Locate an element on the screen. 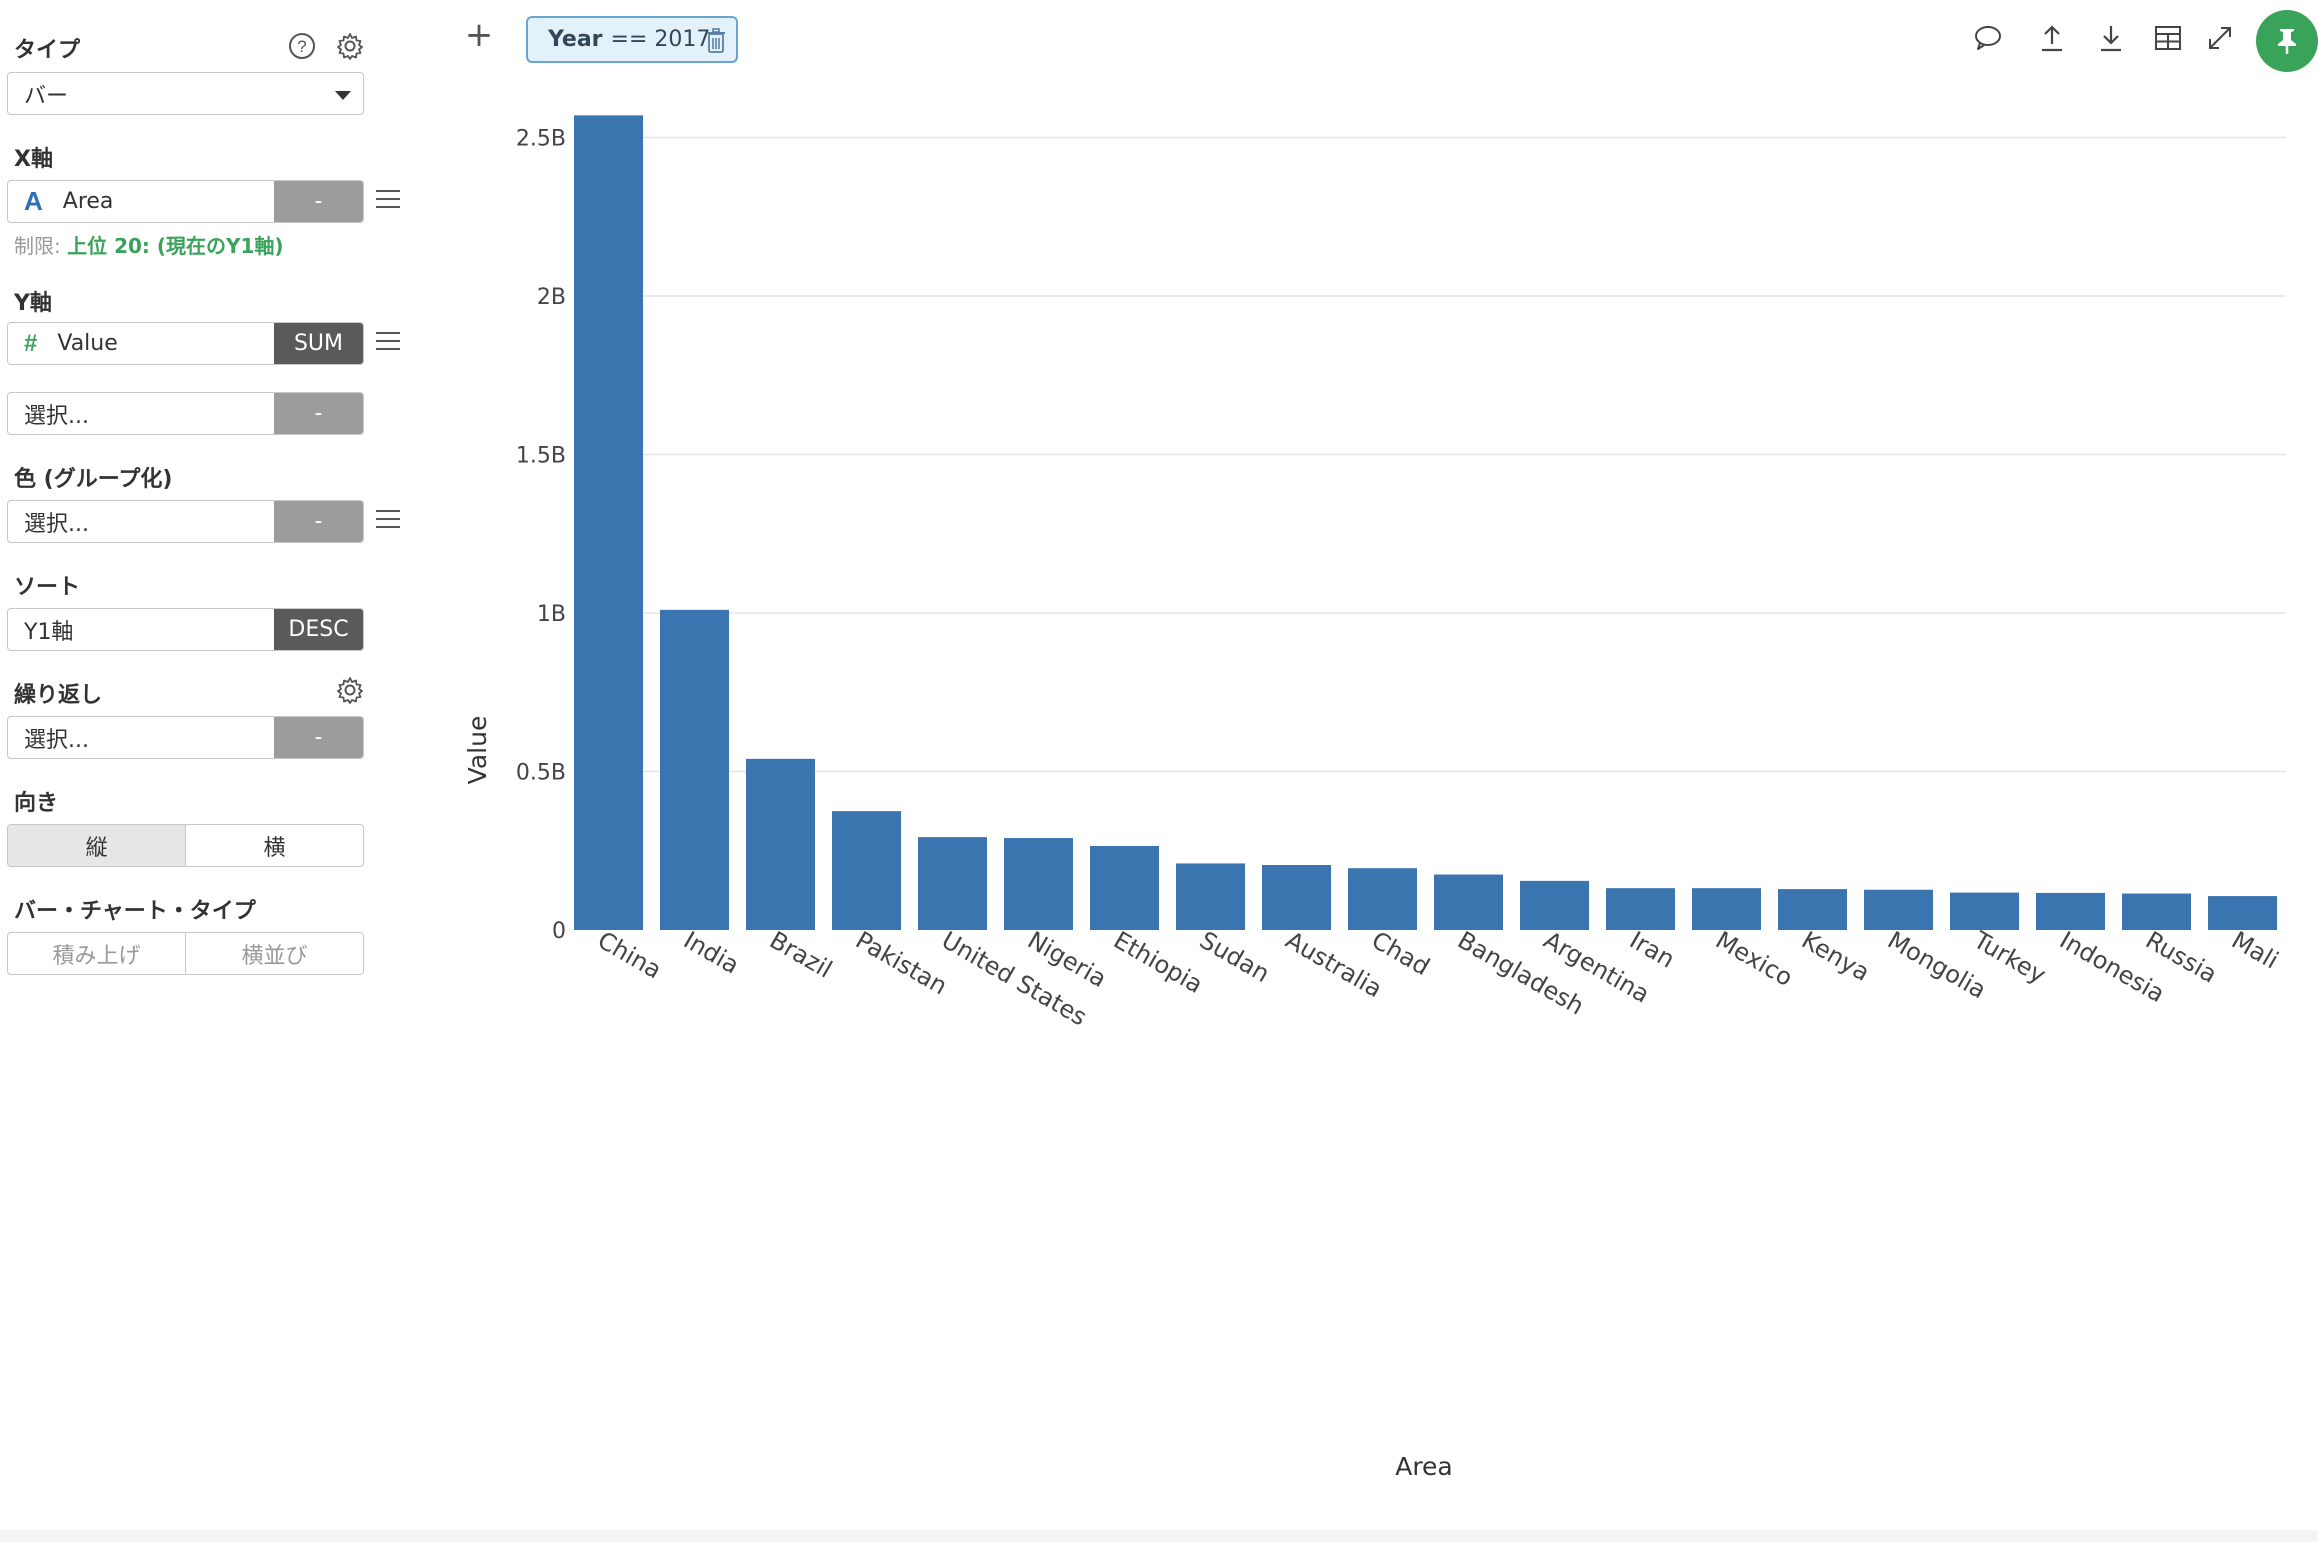  y-axis-agg-button: SUM is located at coordinates (318, 343).